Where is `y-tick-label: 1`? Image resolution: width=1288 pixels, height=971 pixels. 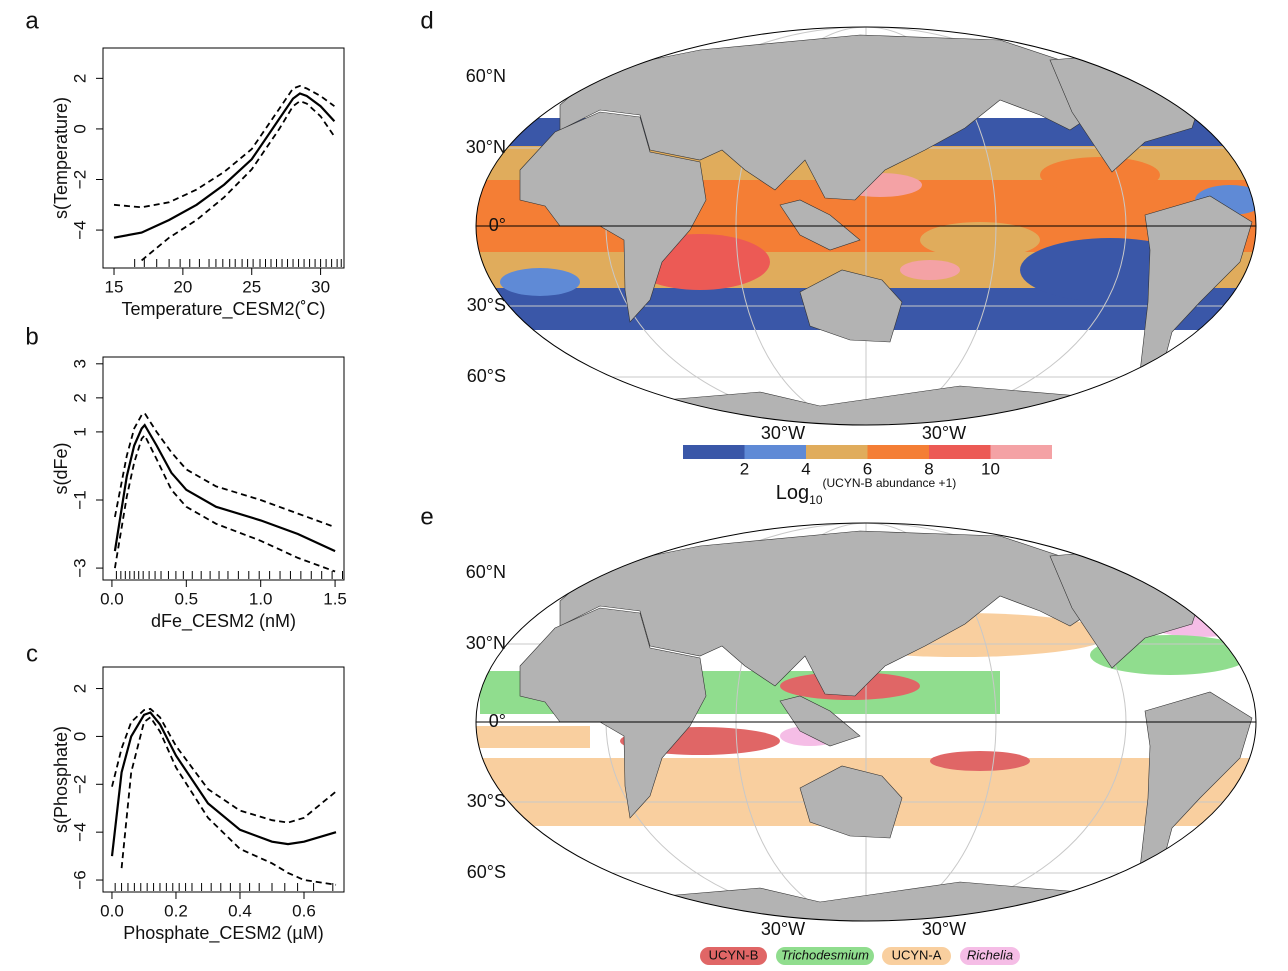
y-tick-label: 1 is located at coordinates (79, 431).